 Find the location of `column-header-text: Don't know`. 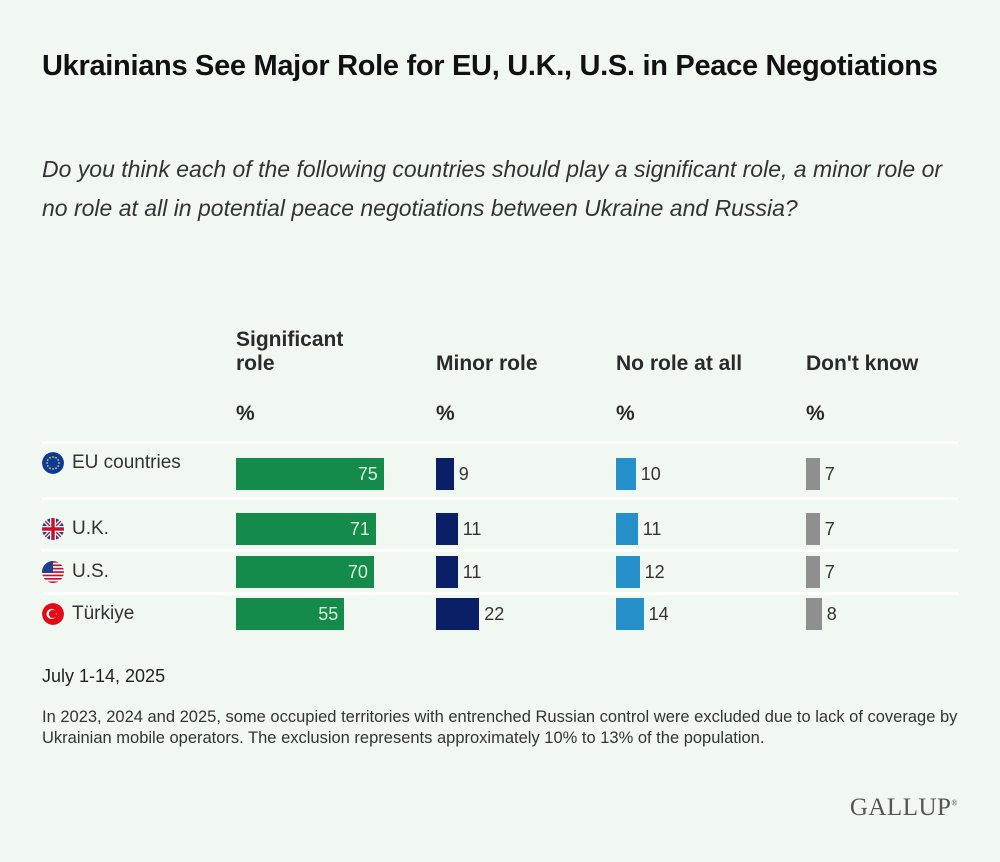

column-header-text: Don't know is located at coordinates (862, 363).